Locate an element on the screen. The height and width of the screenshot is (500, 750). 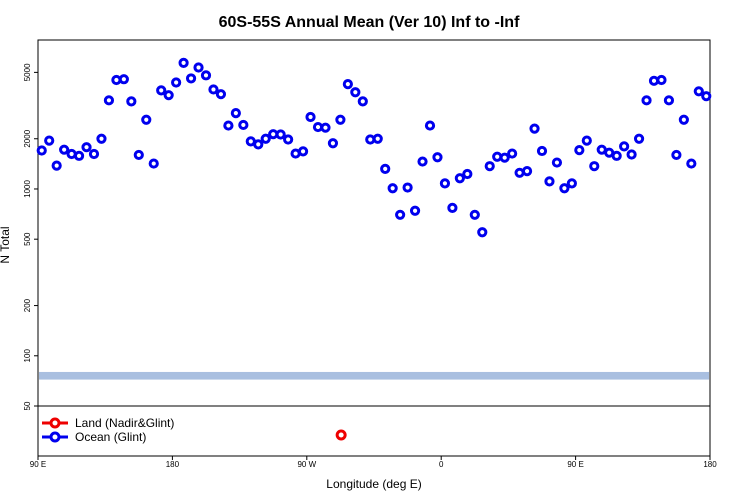
y-tick-label: 50 is located at coordinates (27, 405).